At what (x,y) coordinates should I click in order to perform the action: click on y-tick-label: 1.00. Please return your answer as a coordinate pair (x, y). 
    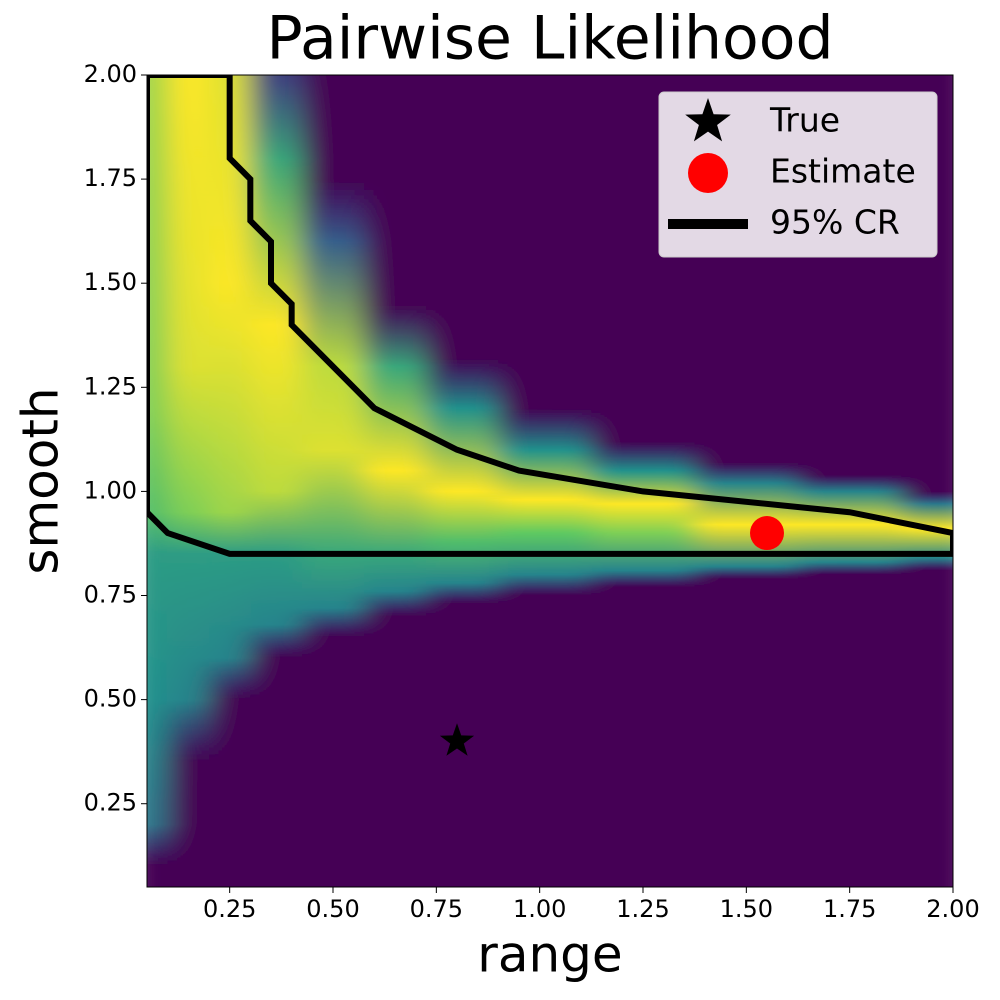
    Looking at the image, I should click on (110, 490).